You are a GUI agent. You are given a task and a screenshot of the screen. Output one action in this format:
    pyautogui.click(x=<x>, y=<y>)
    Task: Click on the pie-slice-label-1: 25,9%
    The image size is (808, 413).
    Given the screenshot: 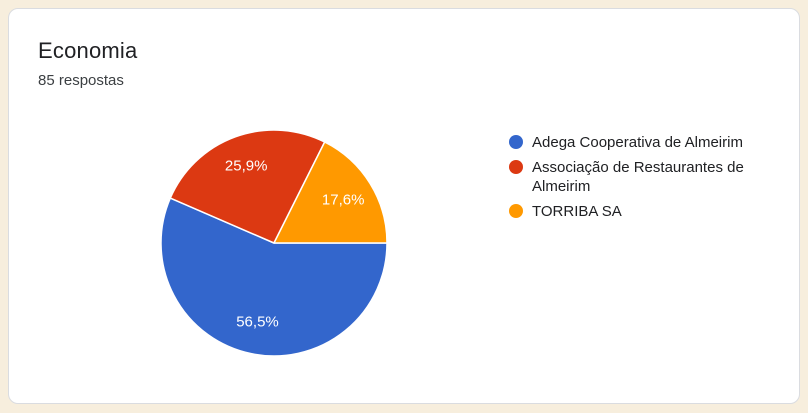 What is the action you would take?
    pyautogui.click(x=246, y=165)
    